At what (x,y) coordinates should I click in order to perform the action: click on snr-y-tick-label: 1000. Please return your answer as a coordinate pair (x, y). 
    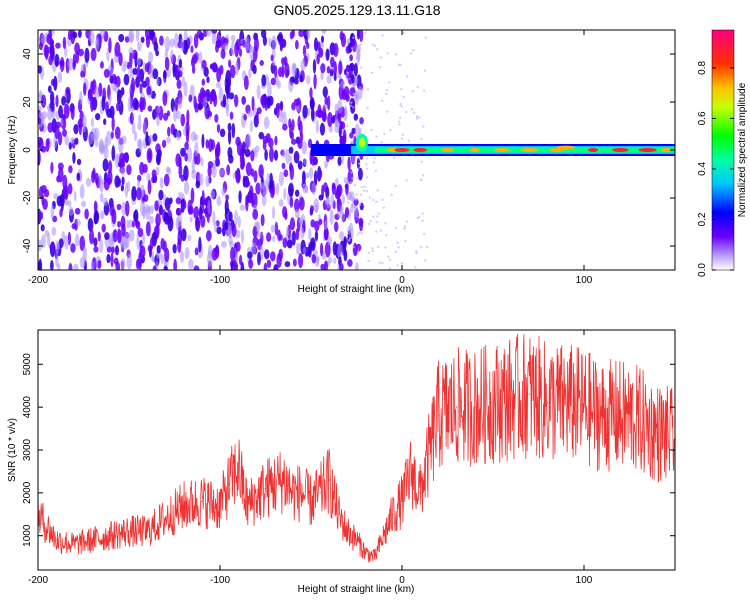
    Looking at the image, I should click on (27, 535).